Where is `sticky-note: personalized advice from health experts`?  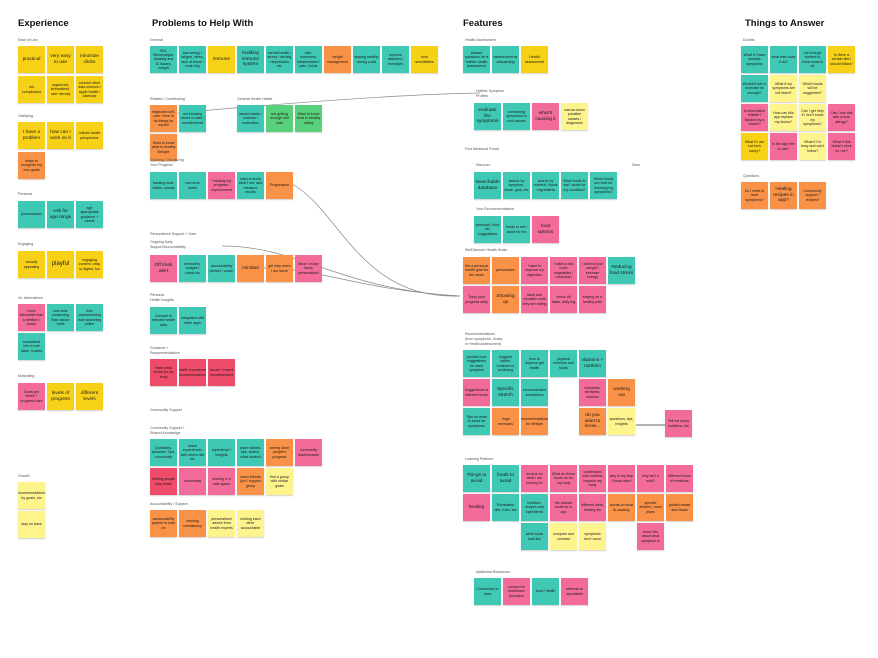 sticky-note: personalized advice from health experts is located at coordinates (221, 523).